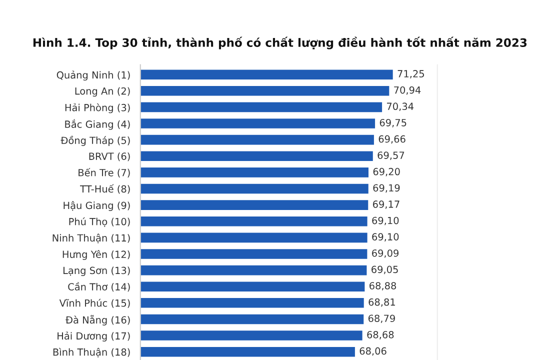 This screenshot has height=360, width=540. I want to click on data-label: 71,25, so click(411, 74).